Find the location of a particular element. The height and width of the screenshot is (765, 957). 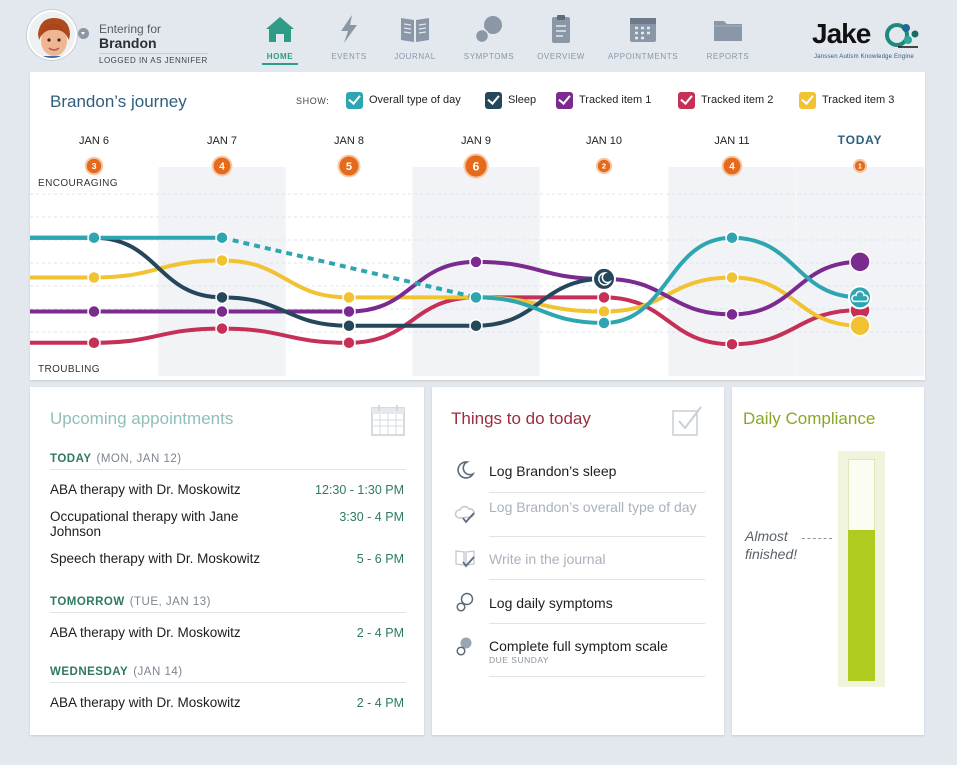

day-label: TODAY is located at coordinates (860, 140).